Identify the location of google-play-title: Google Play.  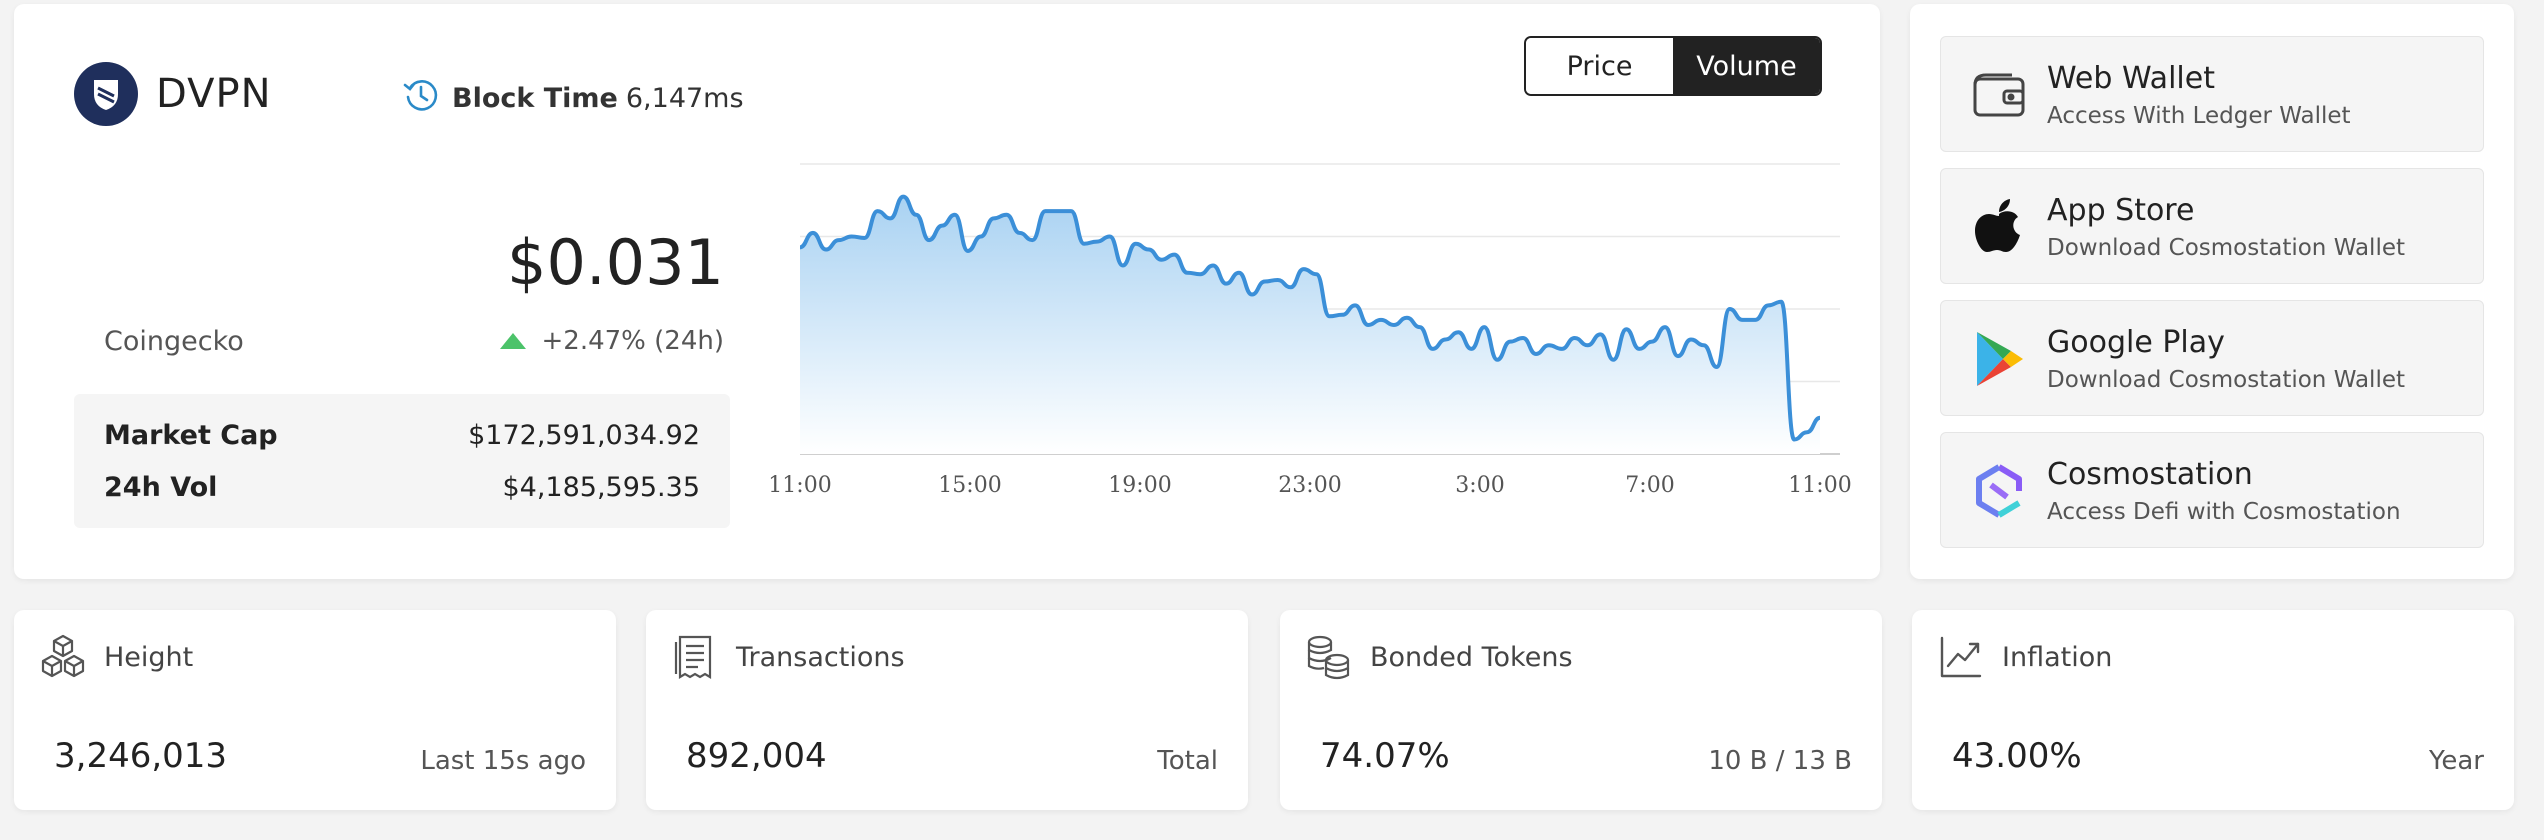
(2136, 342).